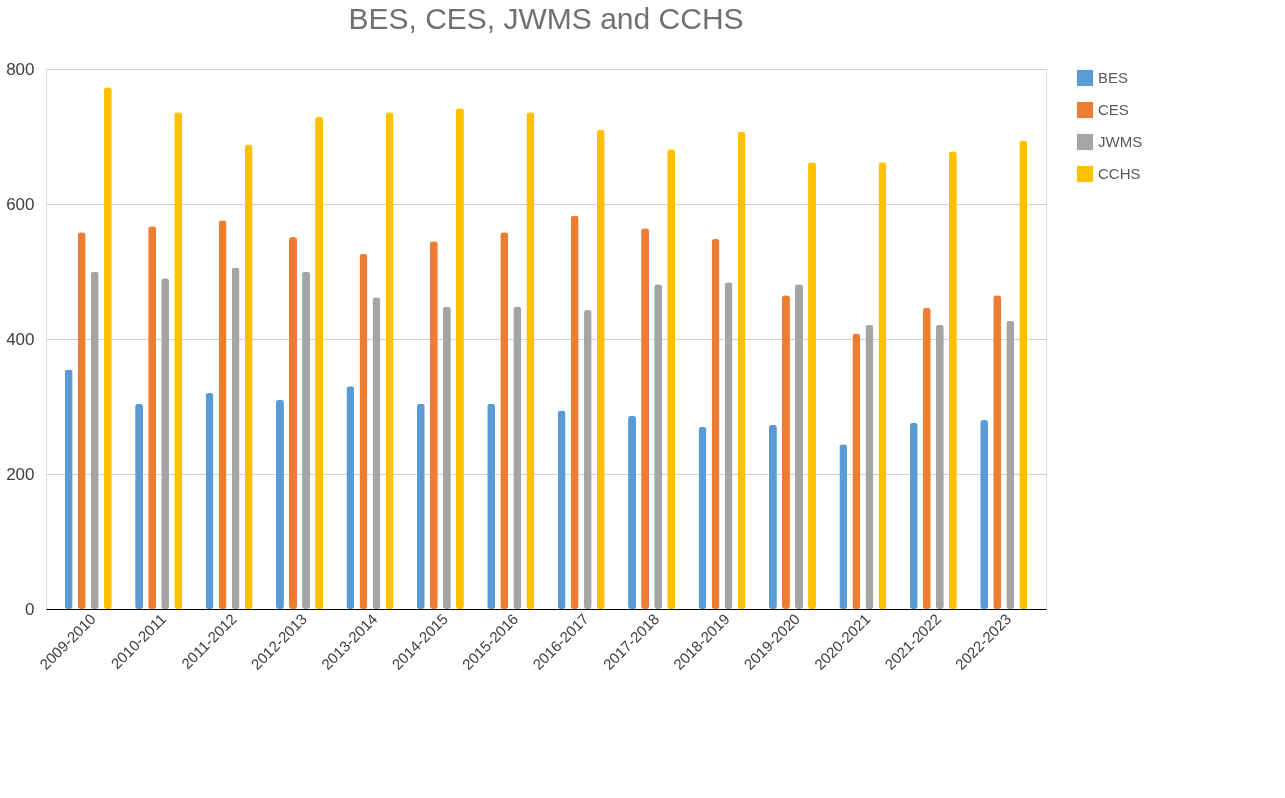 The height and width of the screenshot is (798, 1285). What do you see at coordinates (1119, 173) in the screenshot?
I see `legend-label: CCHS` at bounding box center [1119, 173].